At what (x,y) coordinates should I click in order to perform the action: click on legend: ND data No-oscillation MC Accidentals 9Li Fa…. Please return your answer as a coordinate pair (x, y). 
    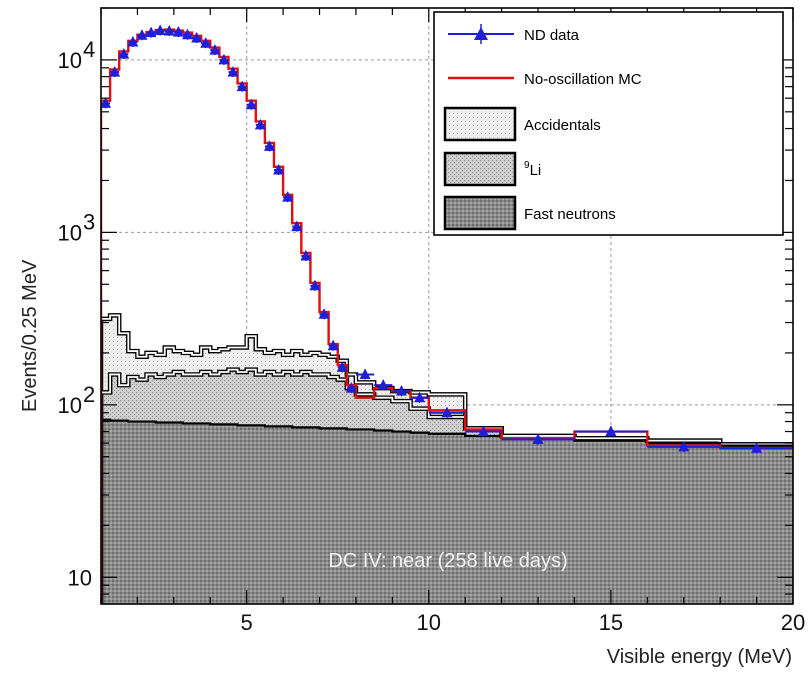
    Looking at the image, I should click on (608, 123).